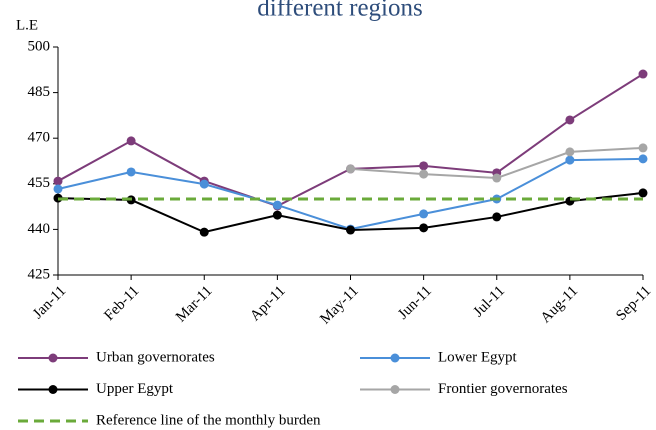  What do you see at coordinates (121, 303) in the screenshot?
I see `x-tick-label: Feb-11` at bounding box center [121, 303].